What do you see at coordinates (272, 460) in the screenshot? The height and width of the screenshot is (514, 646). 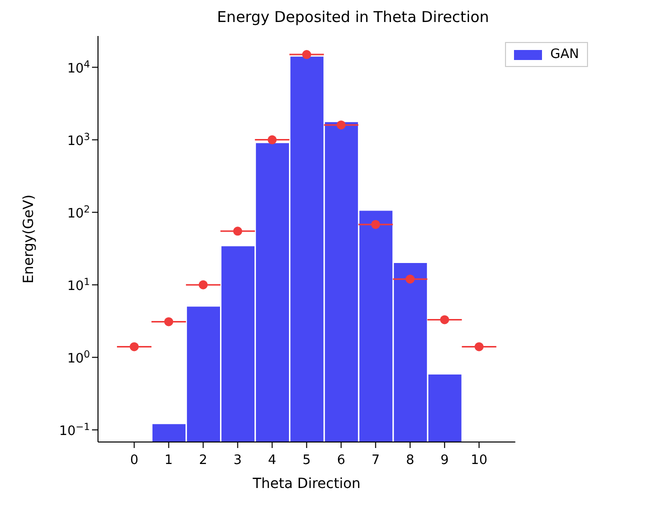 I see `x-tick-label: 4` at bounding box center [272, 460].